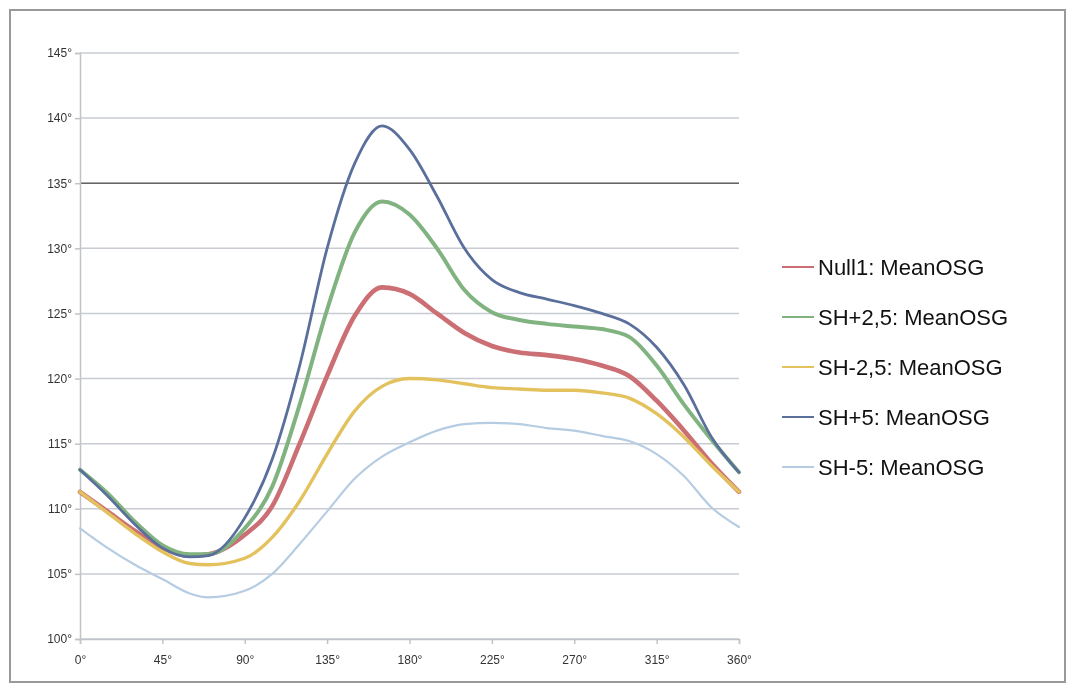 The width and height of the screenshot is (1070, 686). What do you see at coordinates (60, 444) in the screenshot?
I see `y-tick-label: 115°` at bounding box center [60, 444].